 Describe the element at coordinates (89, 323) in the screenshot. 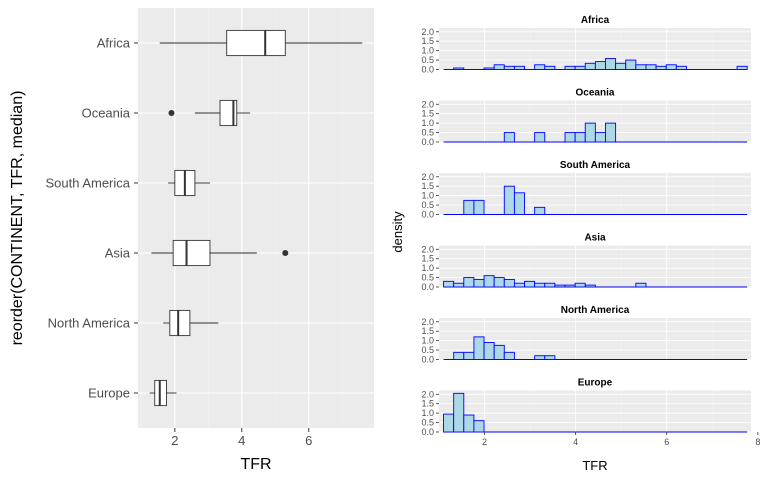

I see `y-tick-label: North America` at that location.